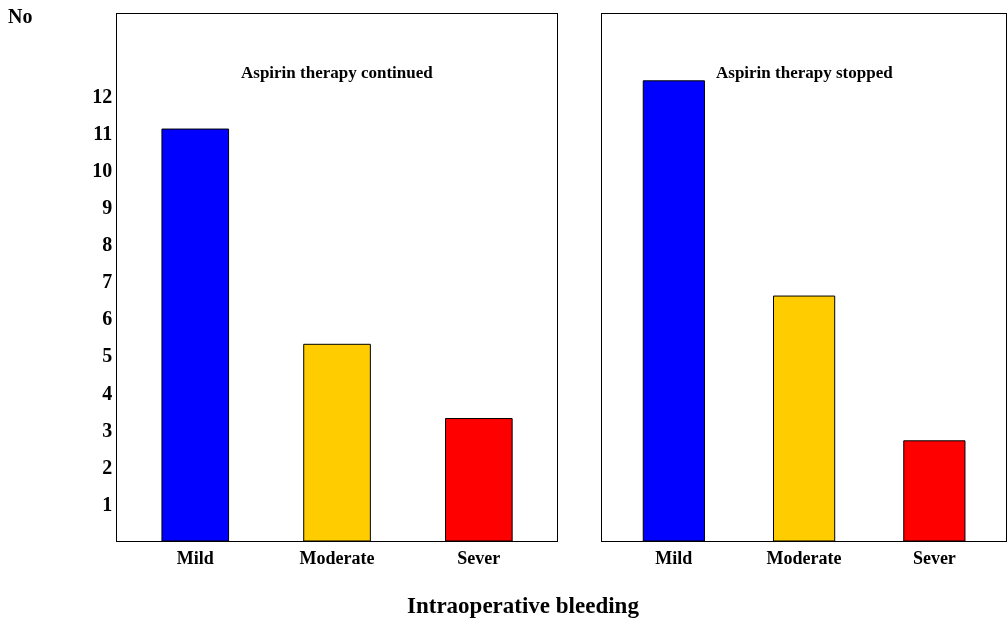 This screenshot has height=636, width=1008. I want to click on y-axis-title: No, so click(20, 16).